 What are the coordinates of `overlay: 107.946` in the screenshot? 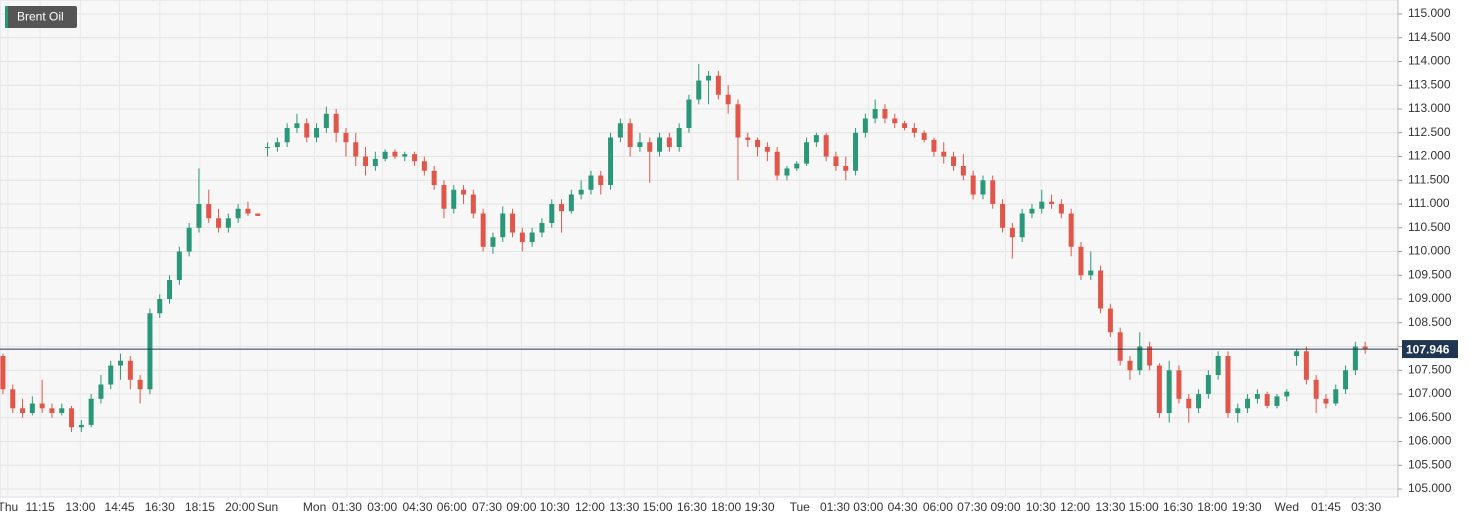 It's located at (729, 349).